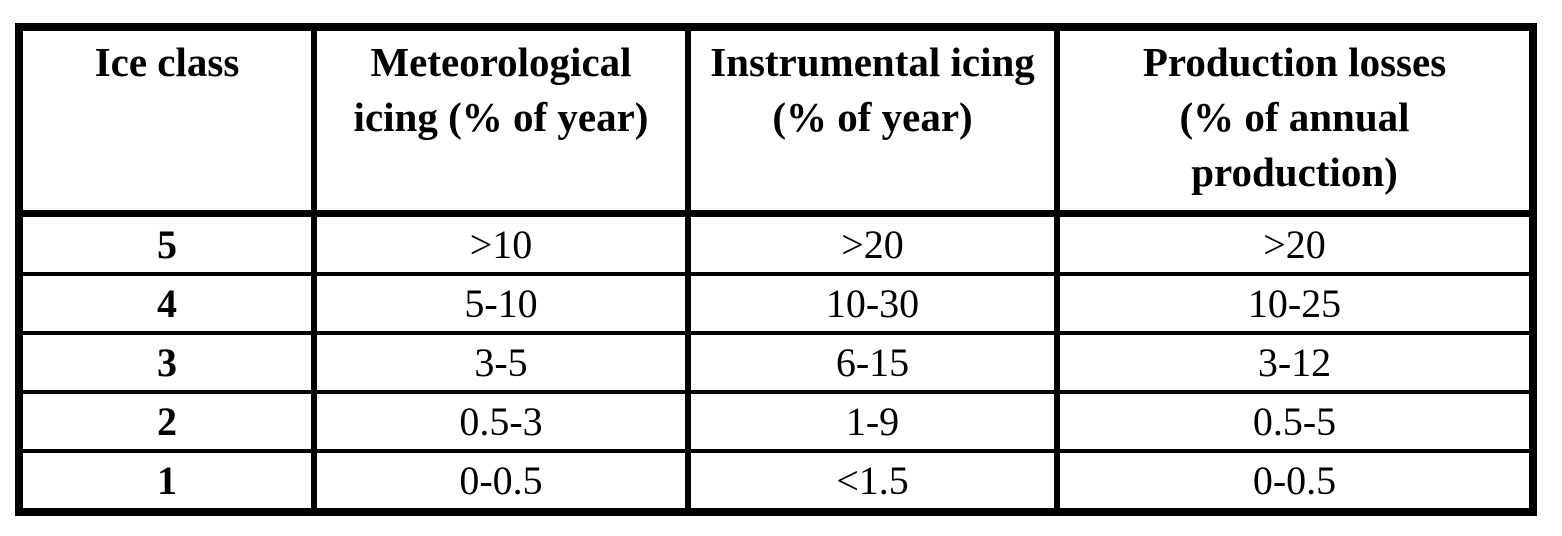  Describe the element at coordinates (501, 481) in the screenshot. I see `cell-meteorological-icing: 0-0.5` at that location.